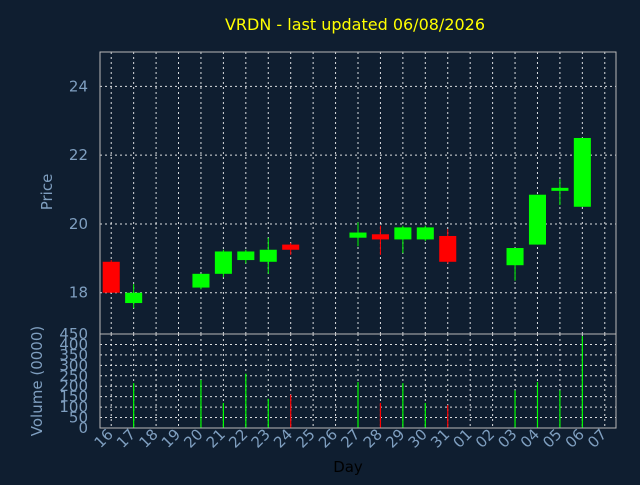 The width and height of the screenshot is (640, 485). Describe the element at coordinates (78, 86) in the screenshot. I see `price-tick-label: 24` at that location.